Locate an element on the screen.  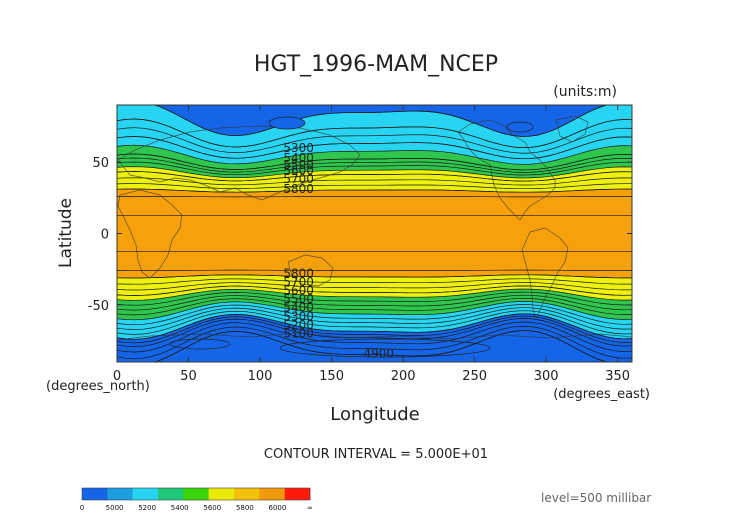
low-contour-d is located at coordinates (200, 344).